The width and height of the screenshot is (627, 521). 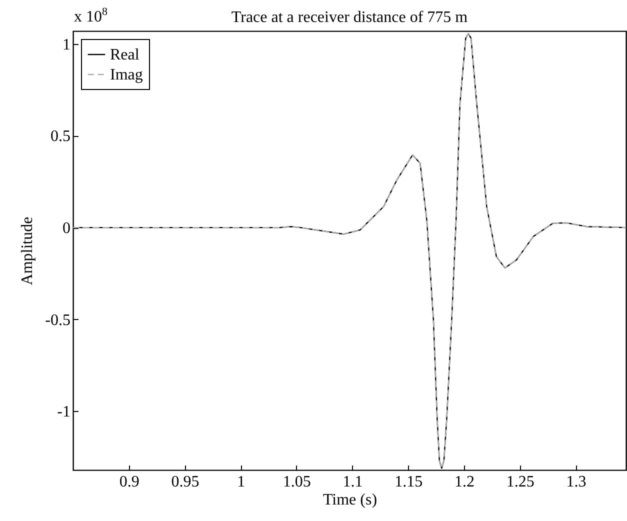 What do you see at coordinates (185, 482) in the screenshot?
I see `x-tick-label: 0.95` at bounding box center [185, 482].